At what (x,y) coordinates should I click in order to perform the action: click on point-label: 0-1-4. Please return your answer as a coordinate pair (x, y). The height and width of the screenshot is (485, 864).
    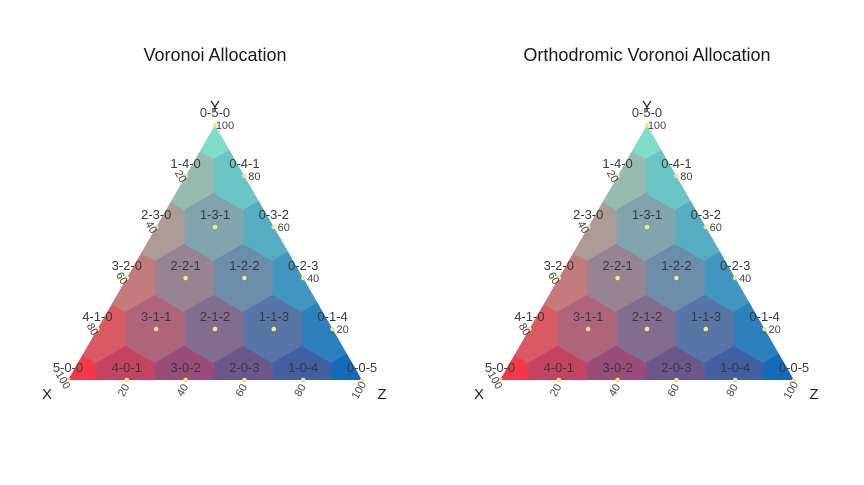
    Looking at the image, I should click on (764, 316).